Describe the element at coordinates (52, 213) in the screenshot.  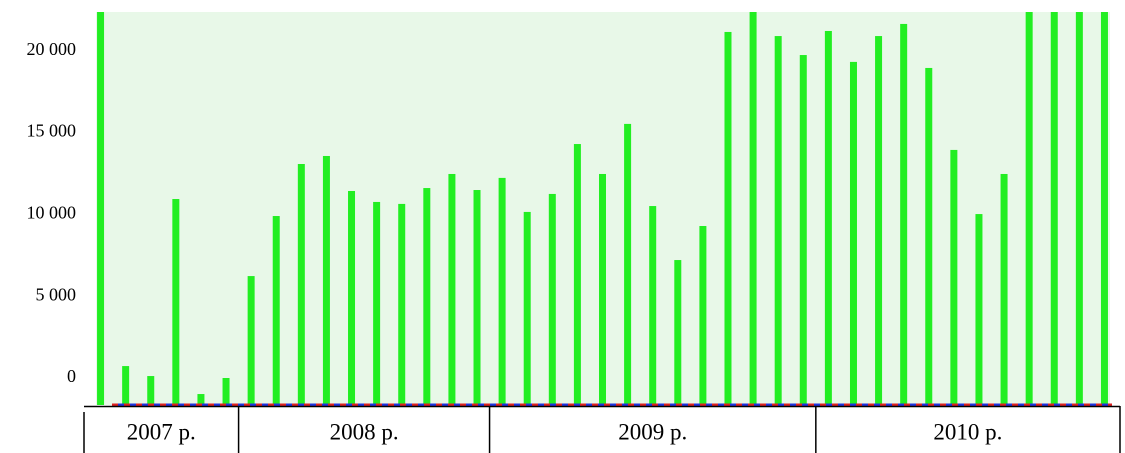
I see `y-tick-label: 10 000` at that location.